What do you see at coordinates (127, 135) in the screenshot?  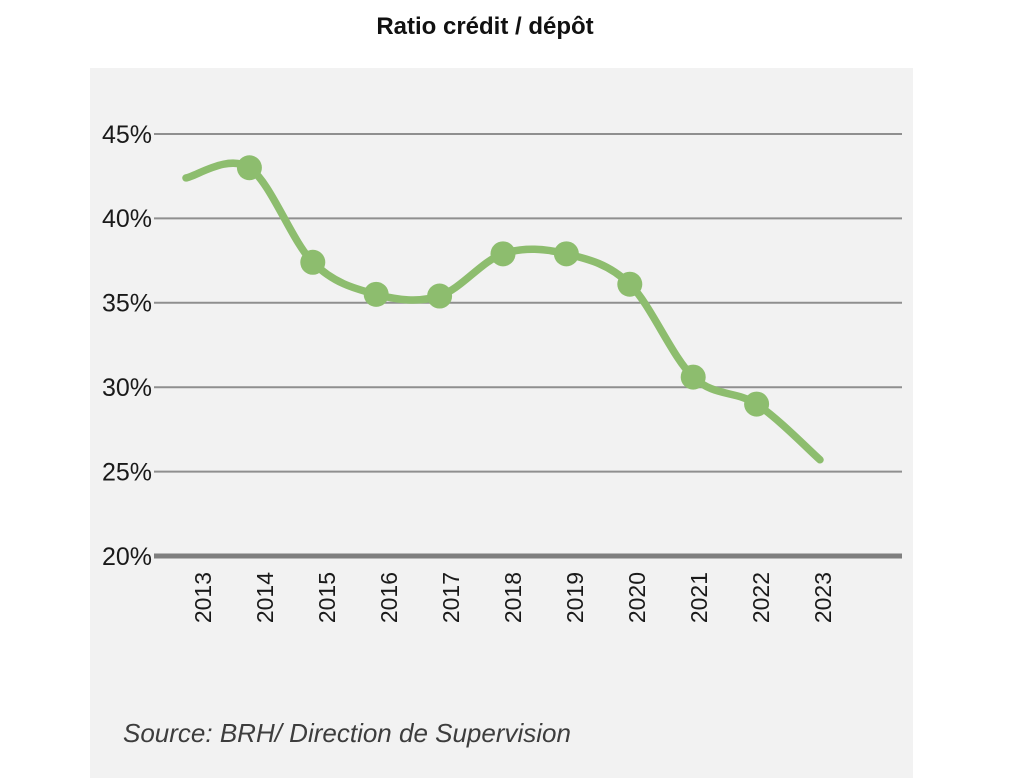 I see `y-axis-tick-label: 45%` at bounding box center [127, 135].